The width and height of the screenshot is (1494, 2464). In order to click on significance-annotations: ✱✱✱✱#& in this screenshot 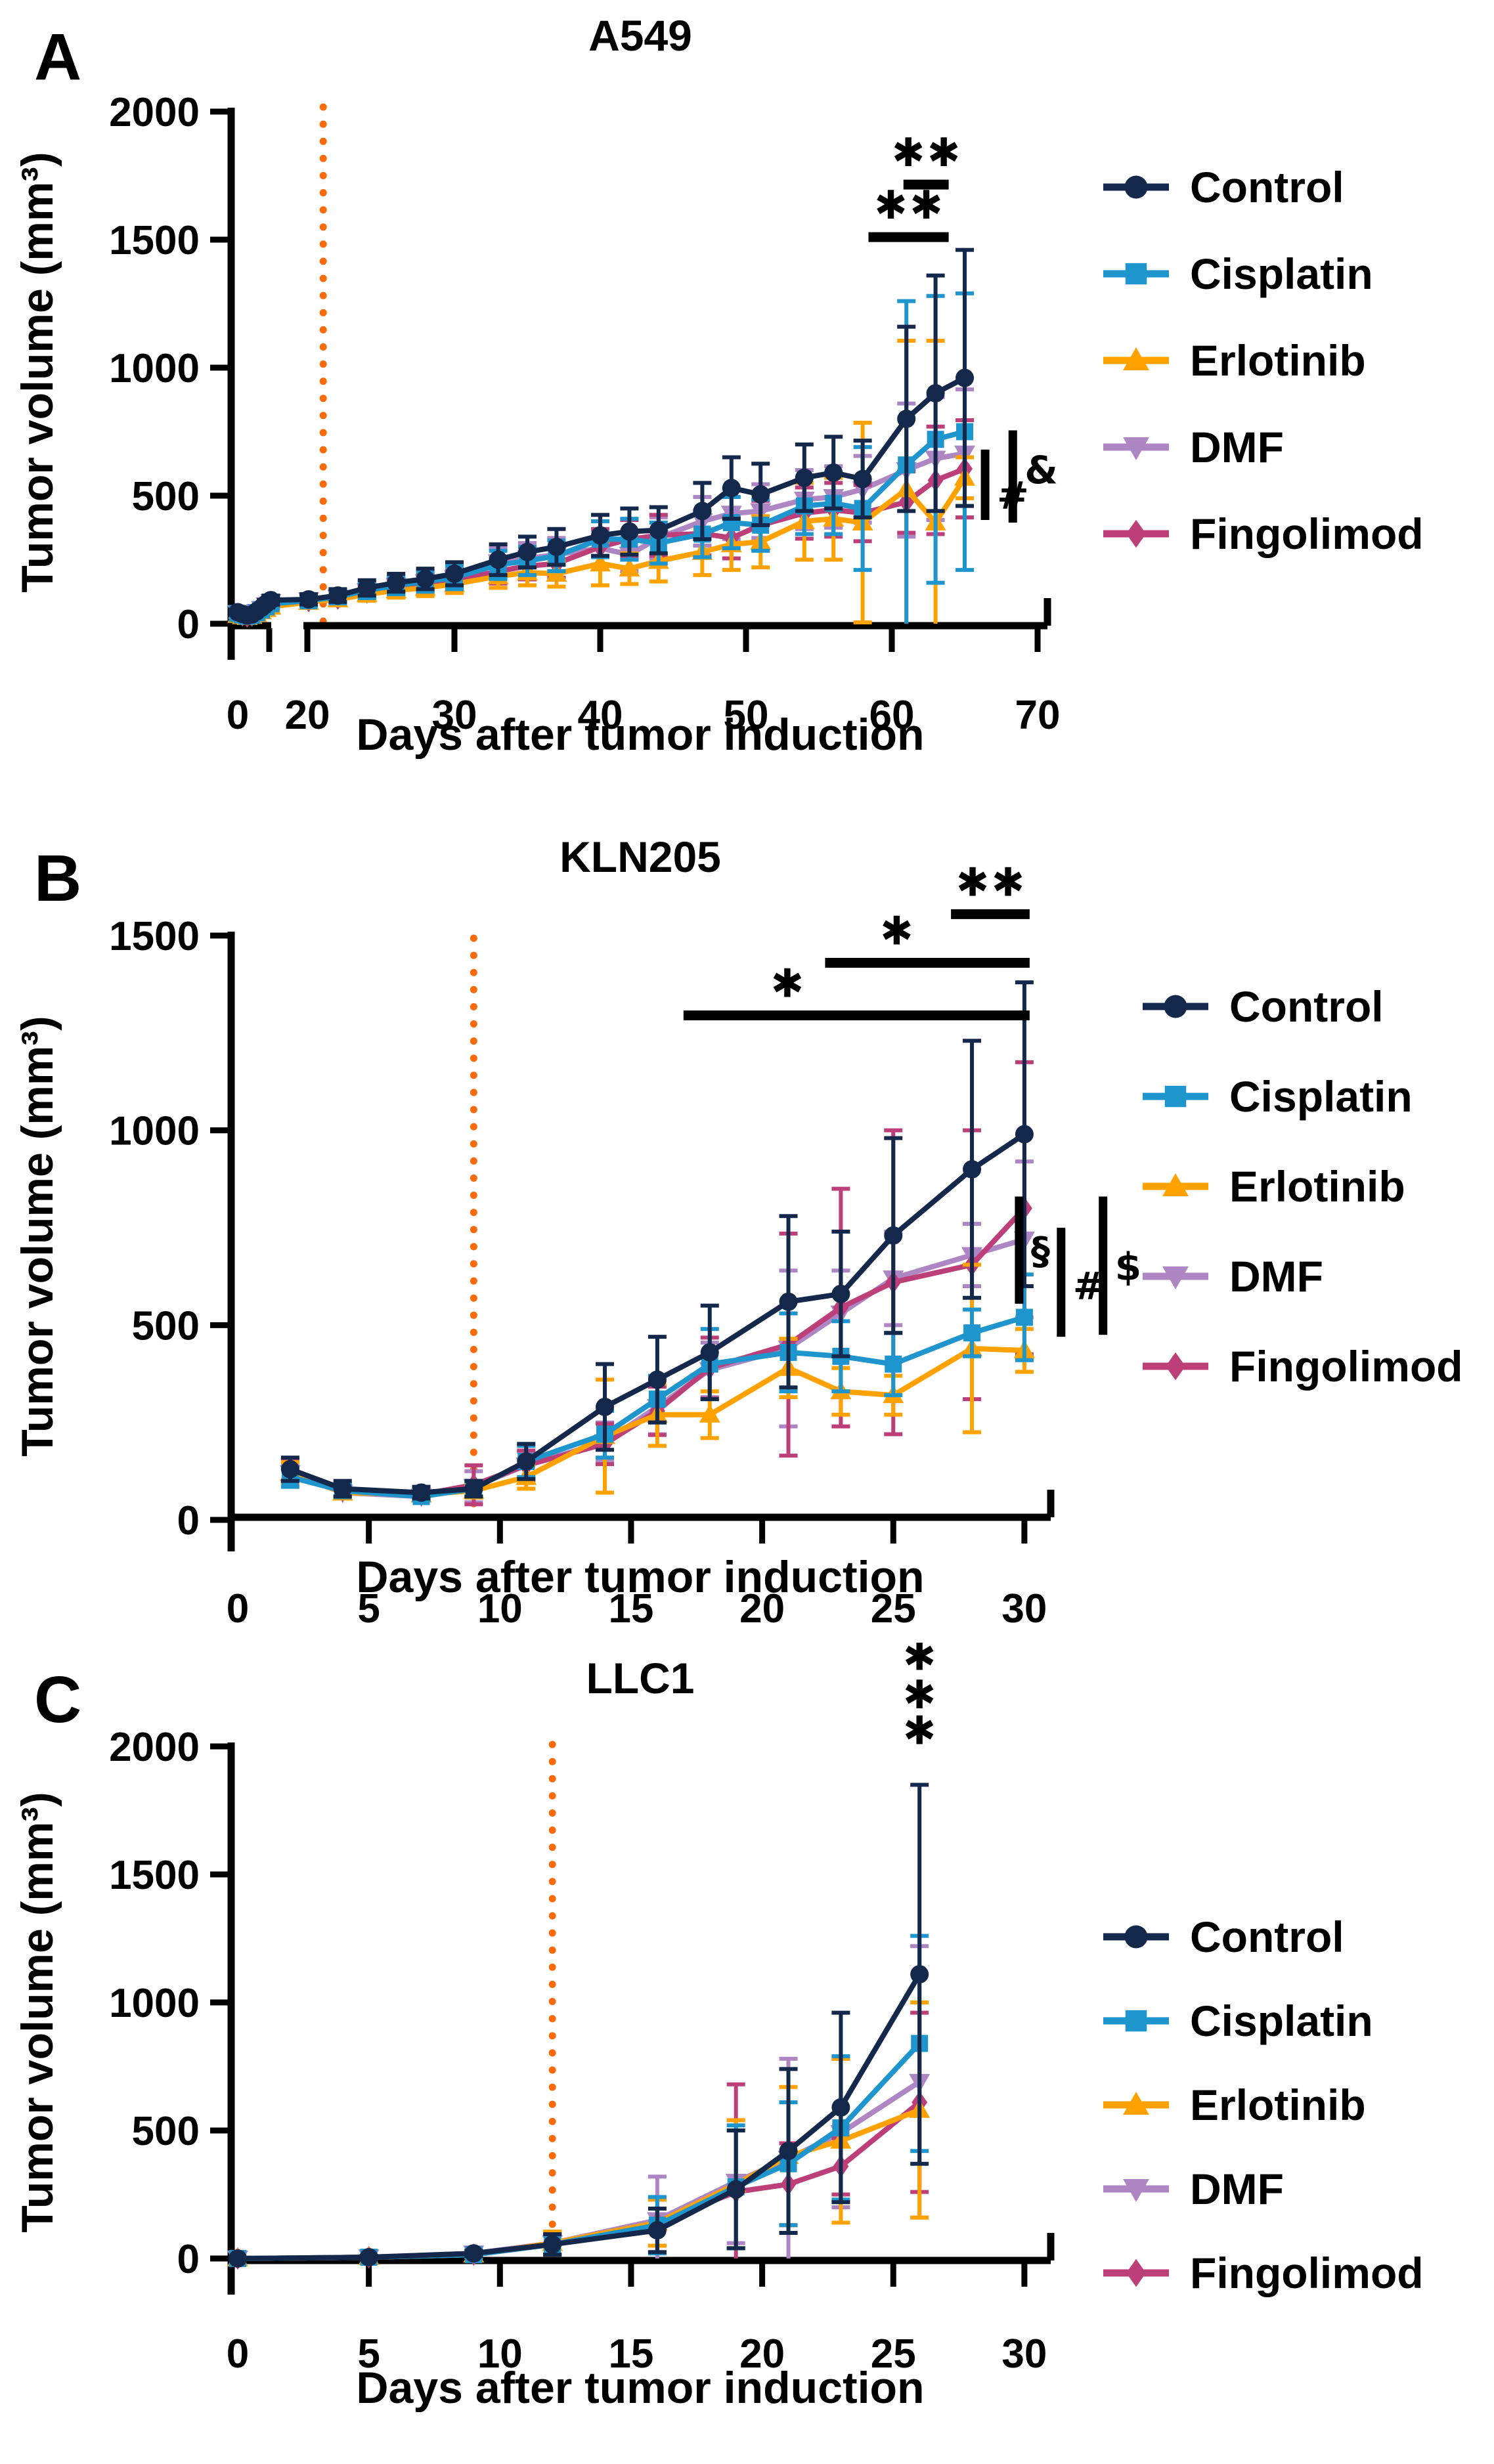, I will do `click(963, 326)`.